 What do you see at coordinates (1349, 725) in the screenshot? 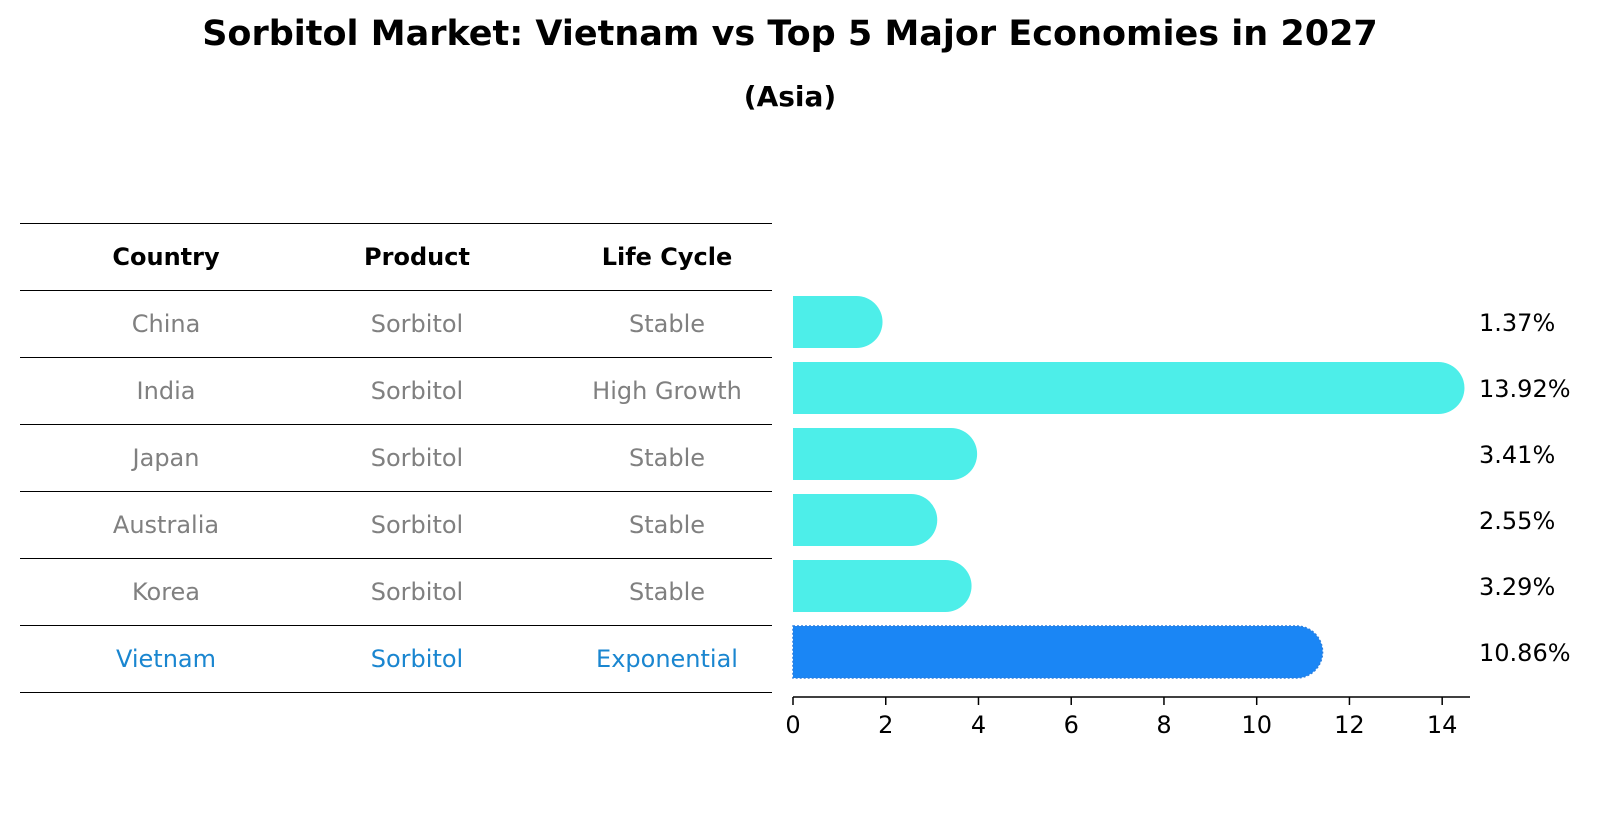
I see `x-tick-label: 12` at bounding box center [1349, 725].